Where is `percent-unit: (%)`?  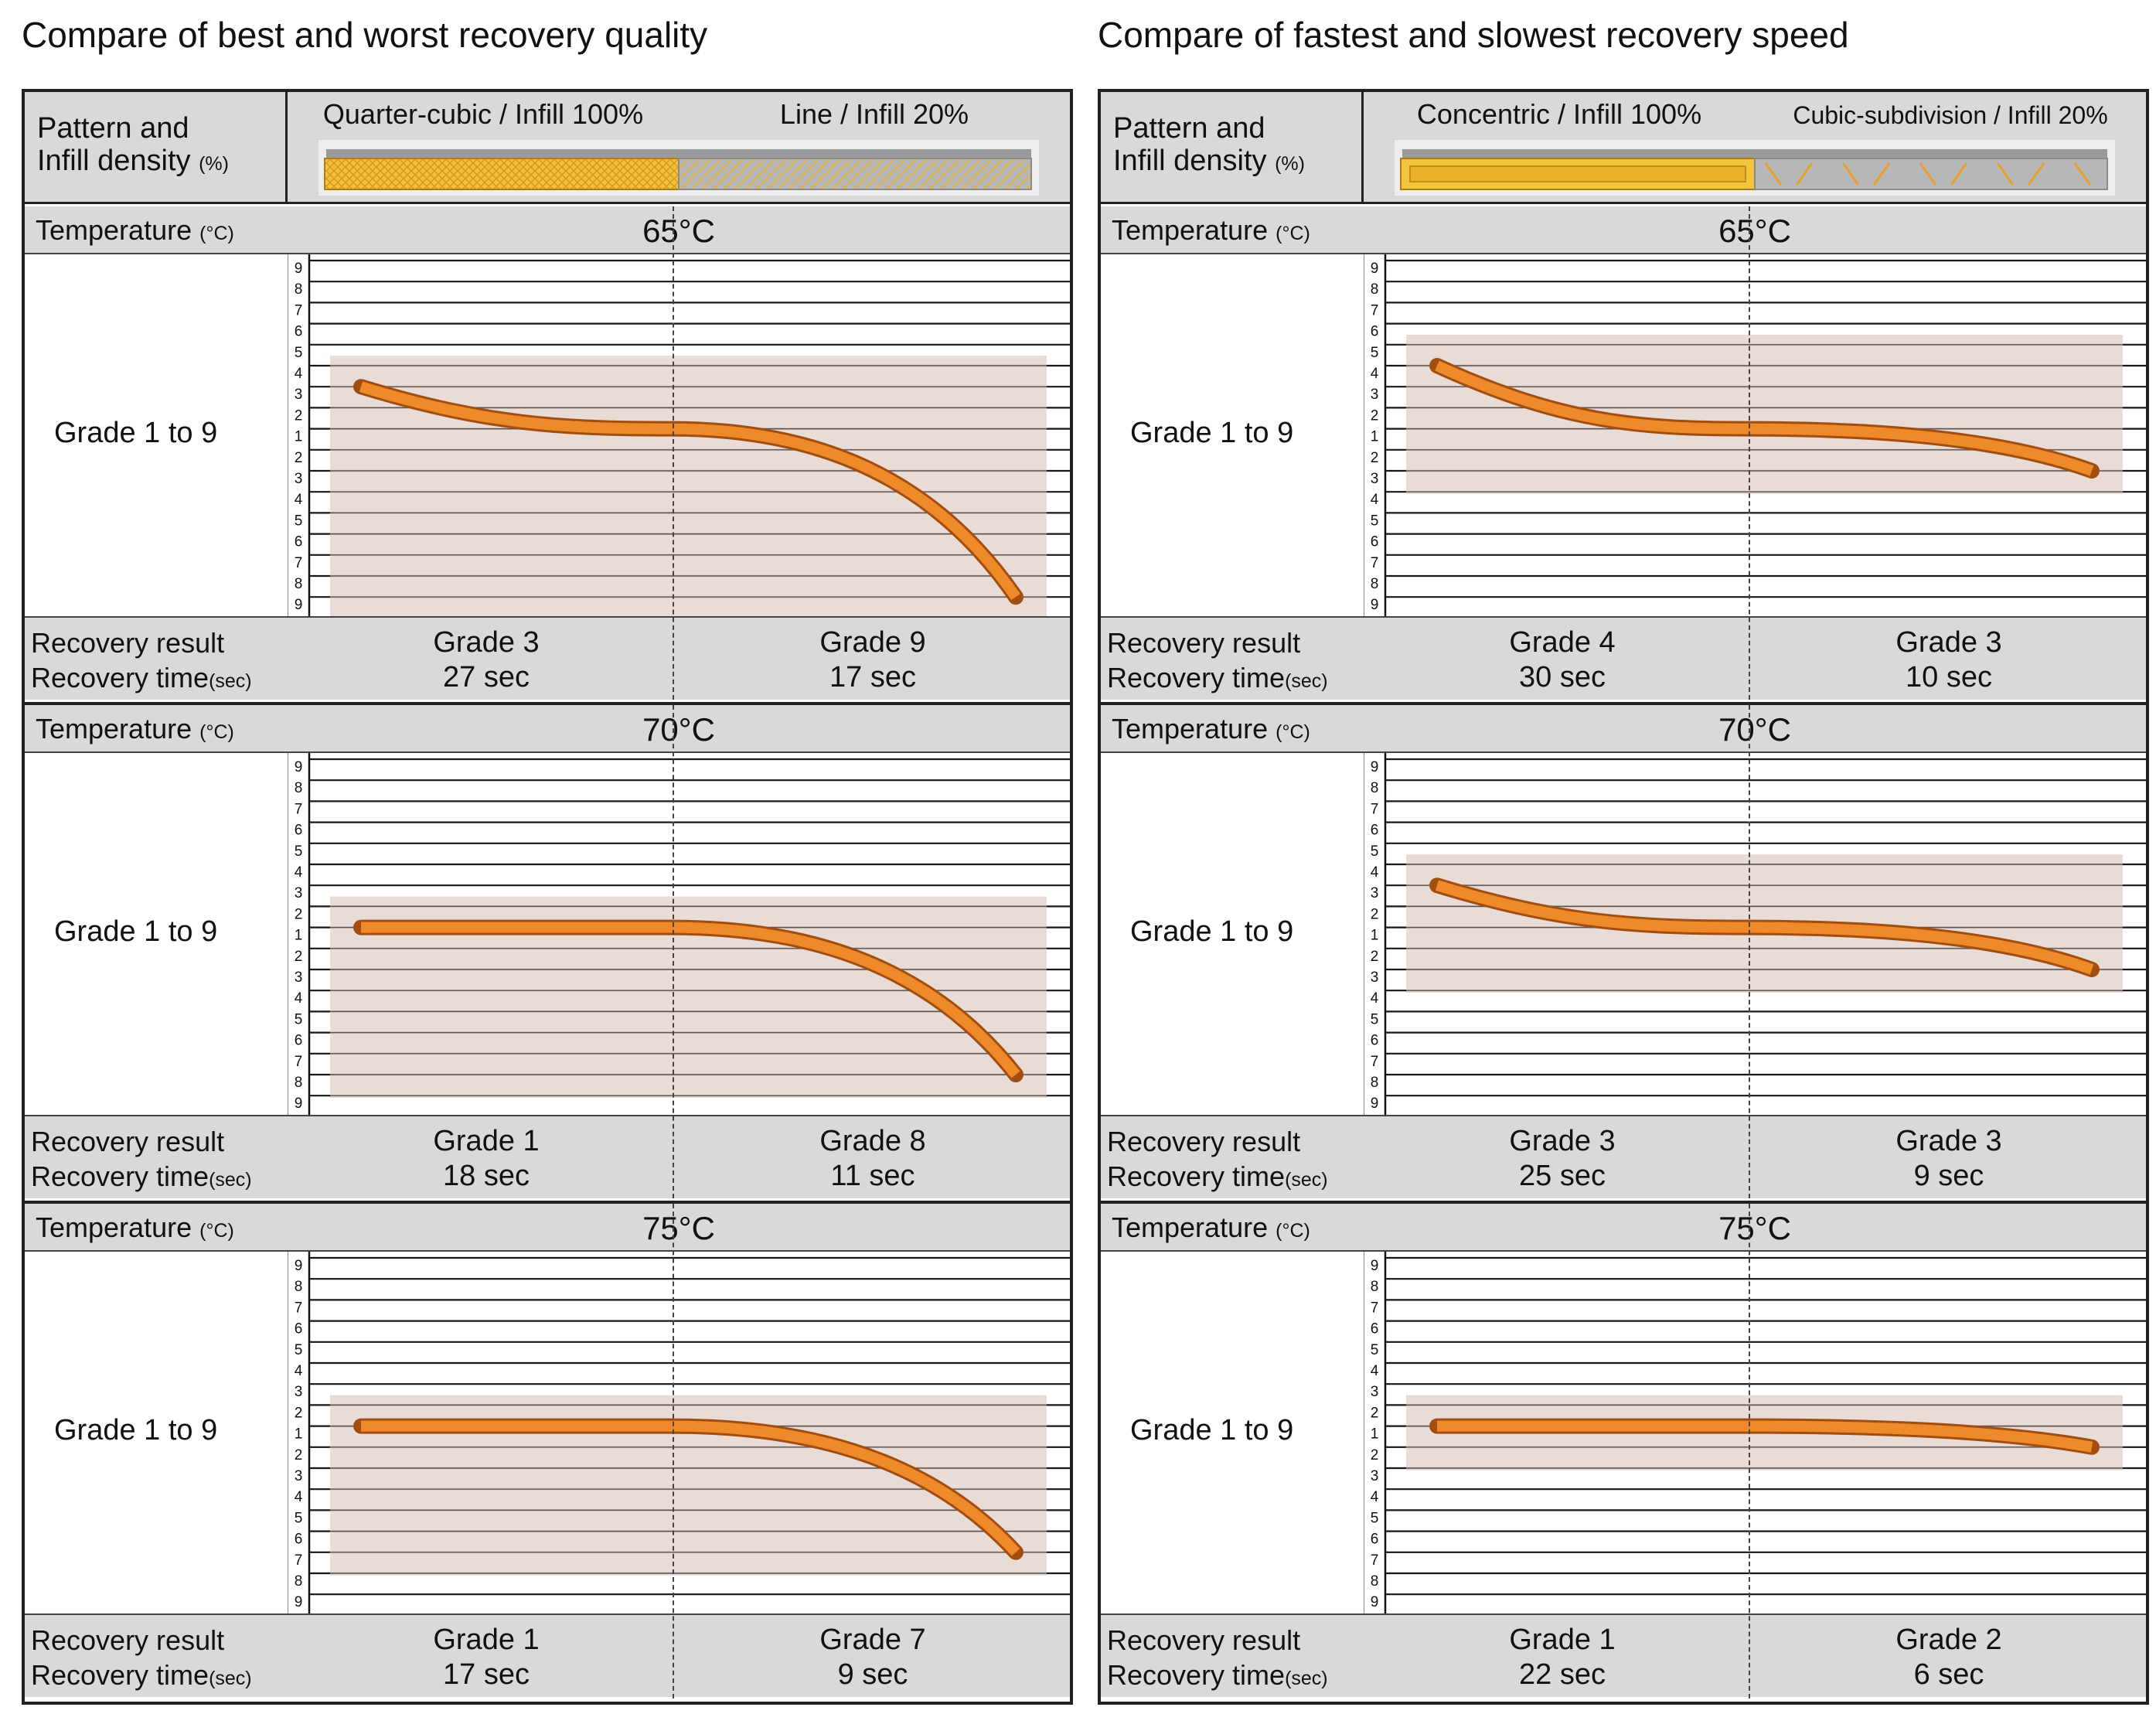
percent-unit: (%) is located at coordinates (214, 164).